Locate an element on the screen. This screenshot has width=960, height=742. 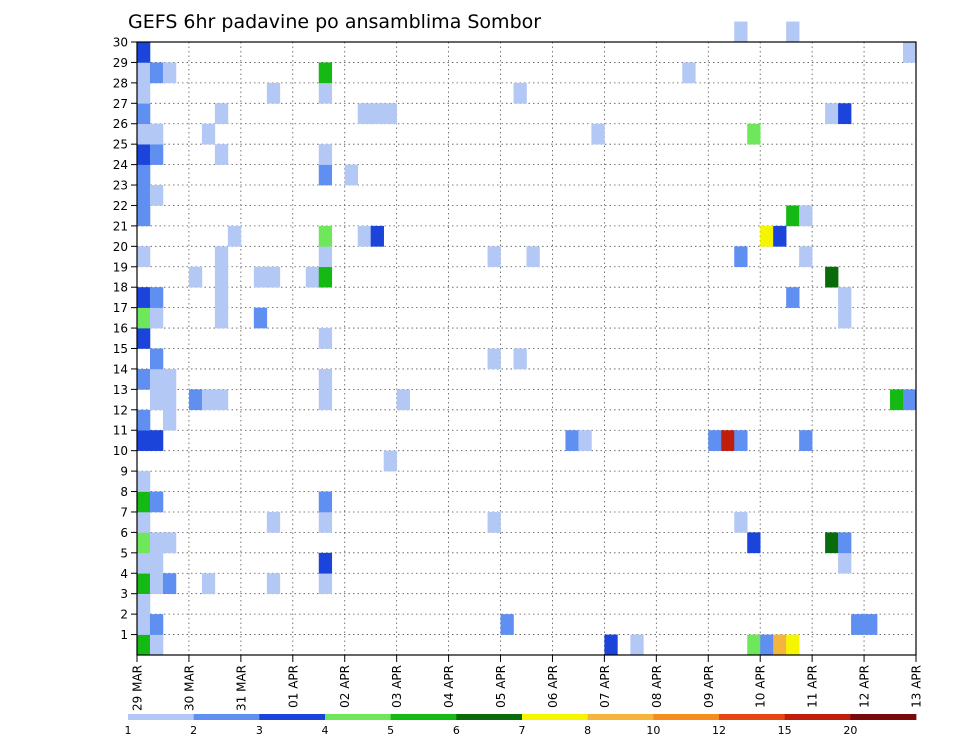
y-tick-label: 14 is located at coordinates (120, 369).